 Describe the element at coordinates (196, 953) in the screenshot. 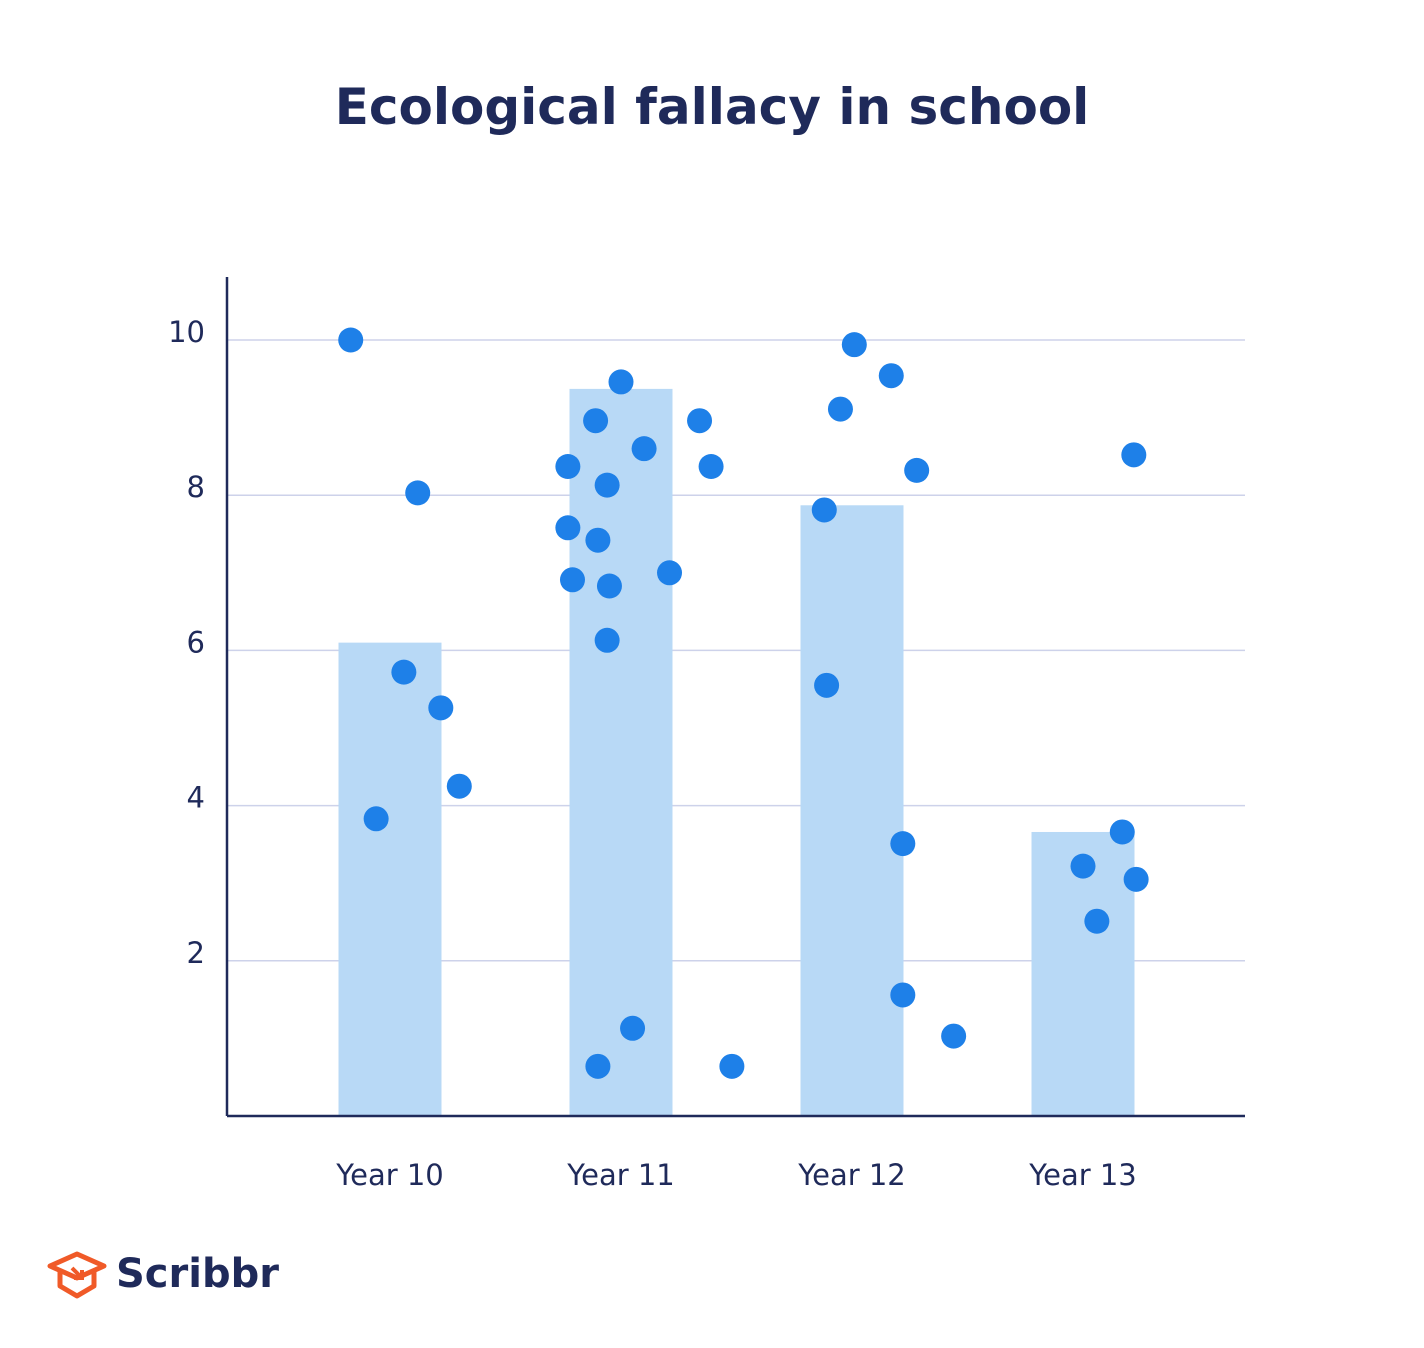

I see `y-tick-label: 2` at that location.